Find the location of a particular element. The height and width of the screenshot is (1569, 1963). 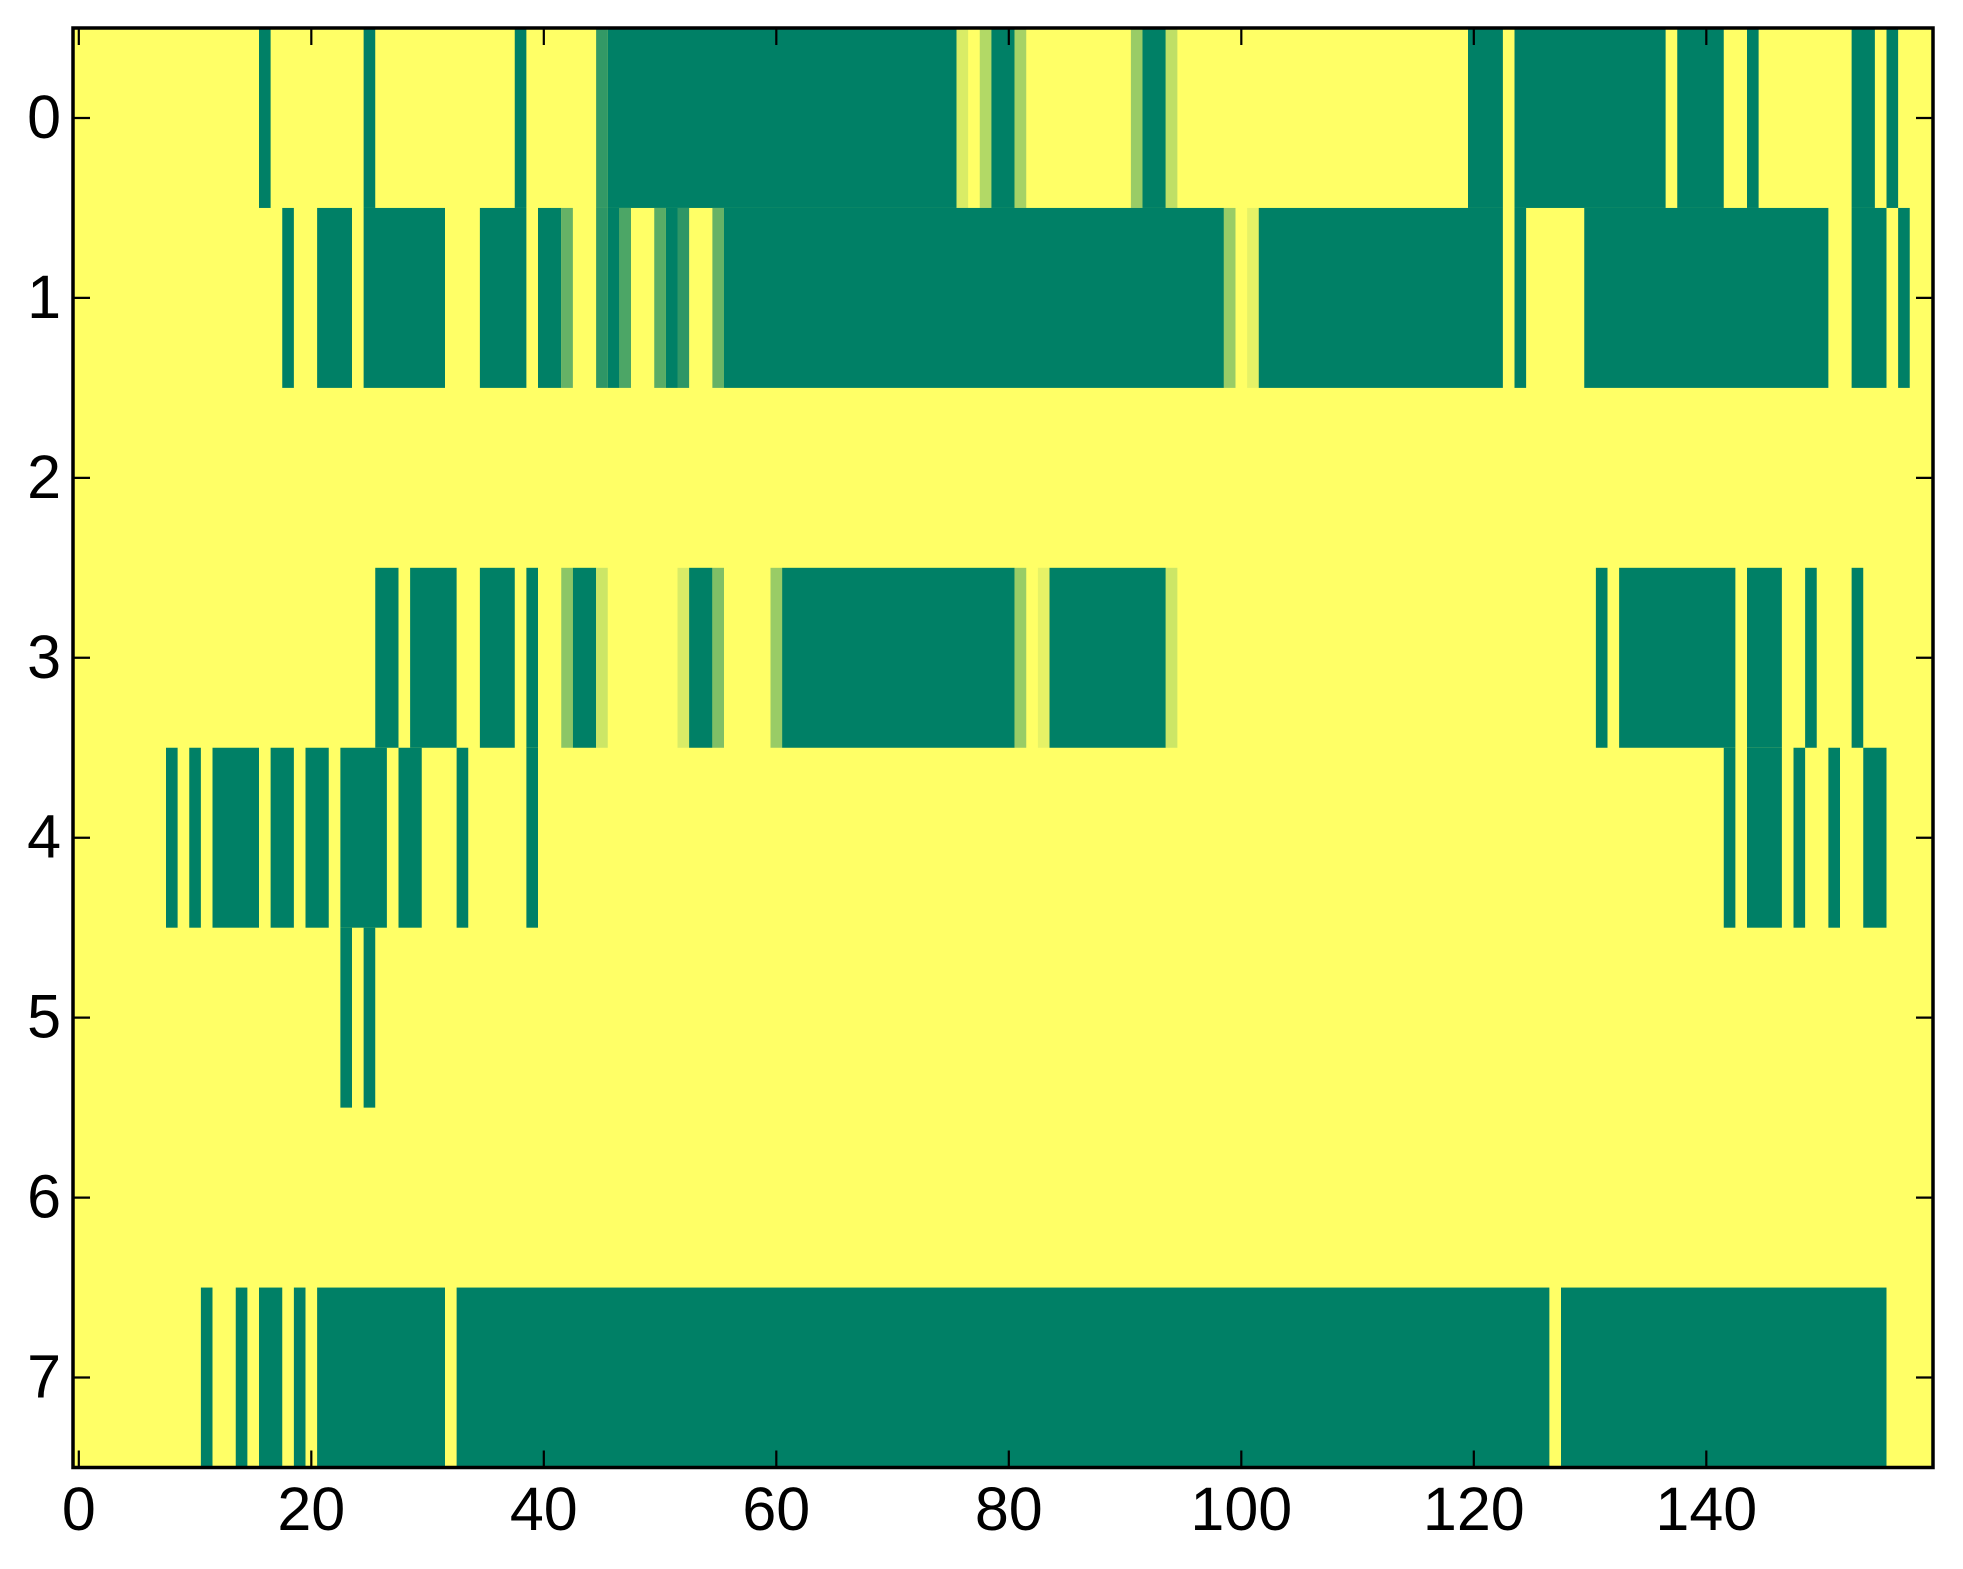

svg-text: 80 is located at coordinates (1009, 1509).